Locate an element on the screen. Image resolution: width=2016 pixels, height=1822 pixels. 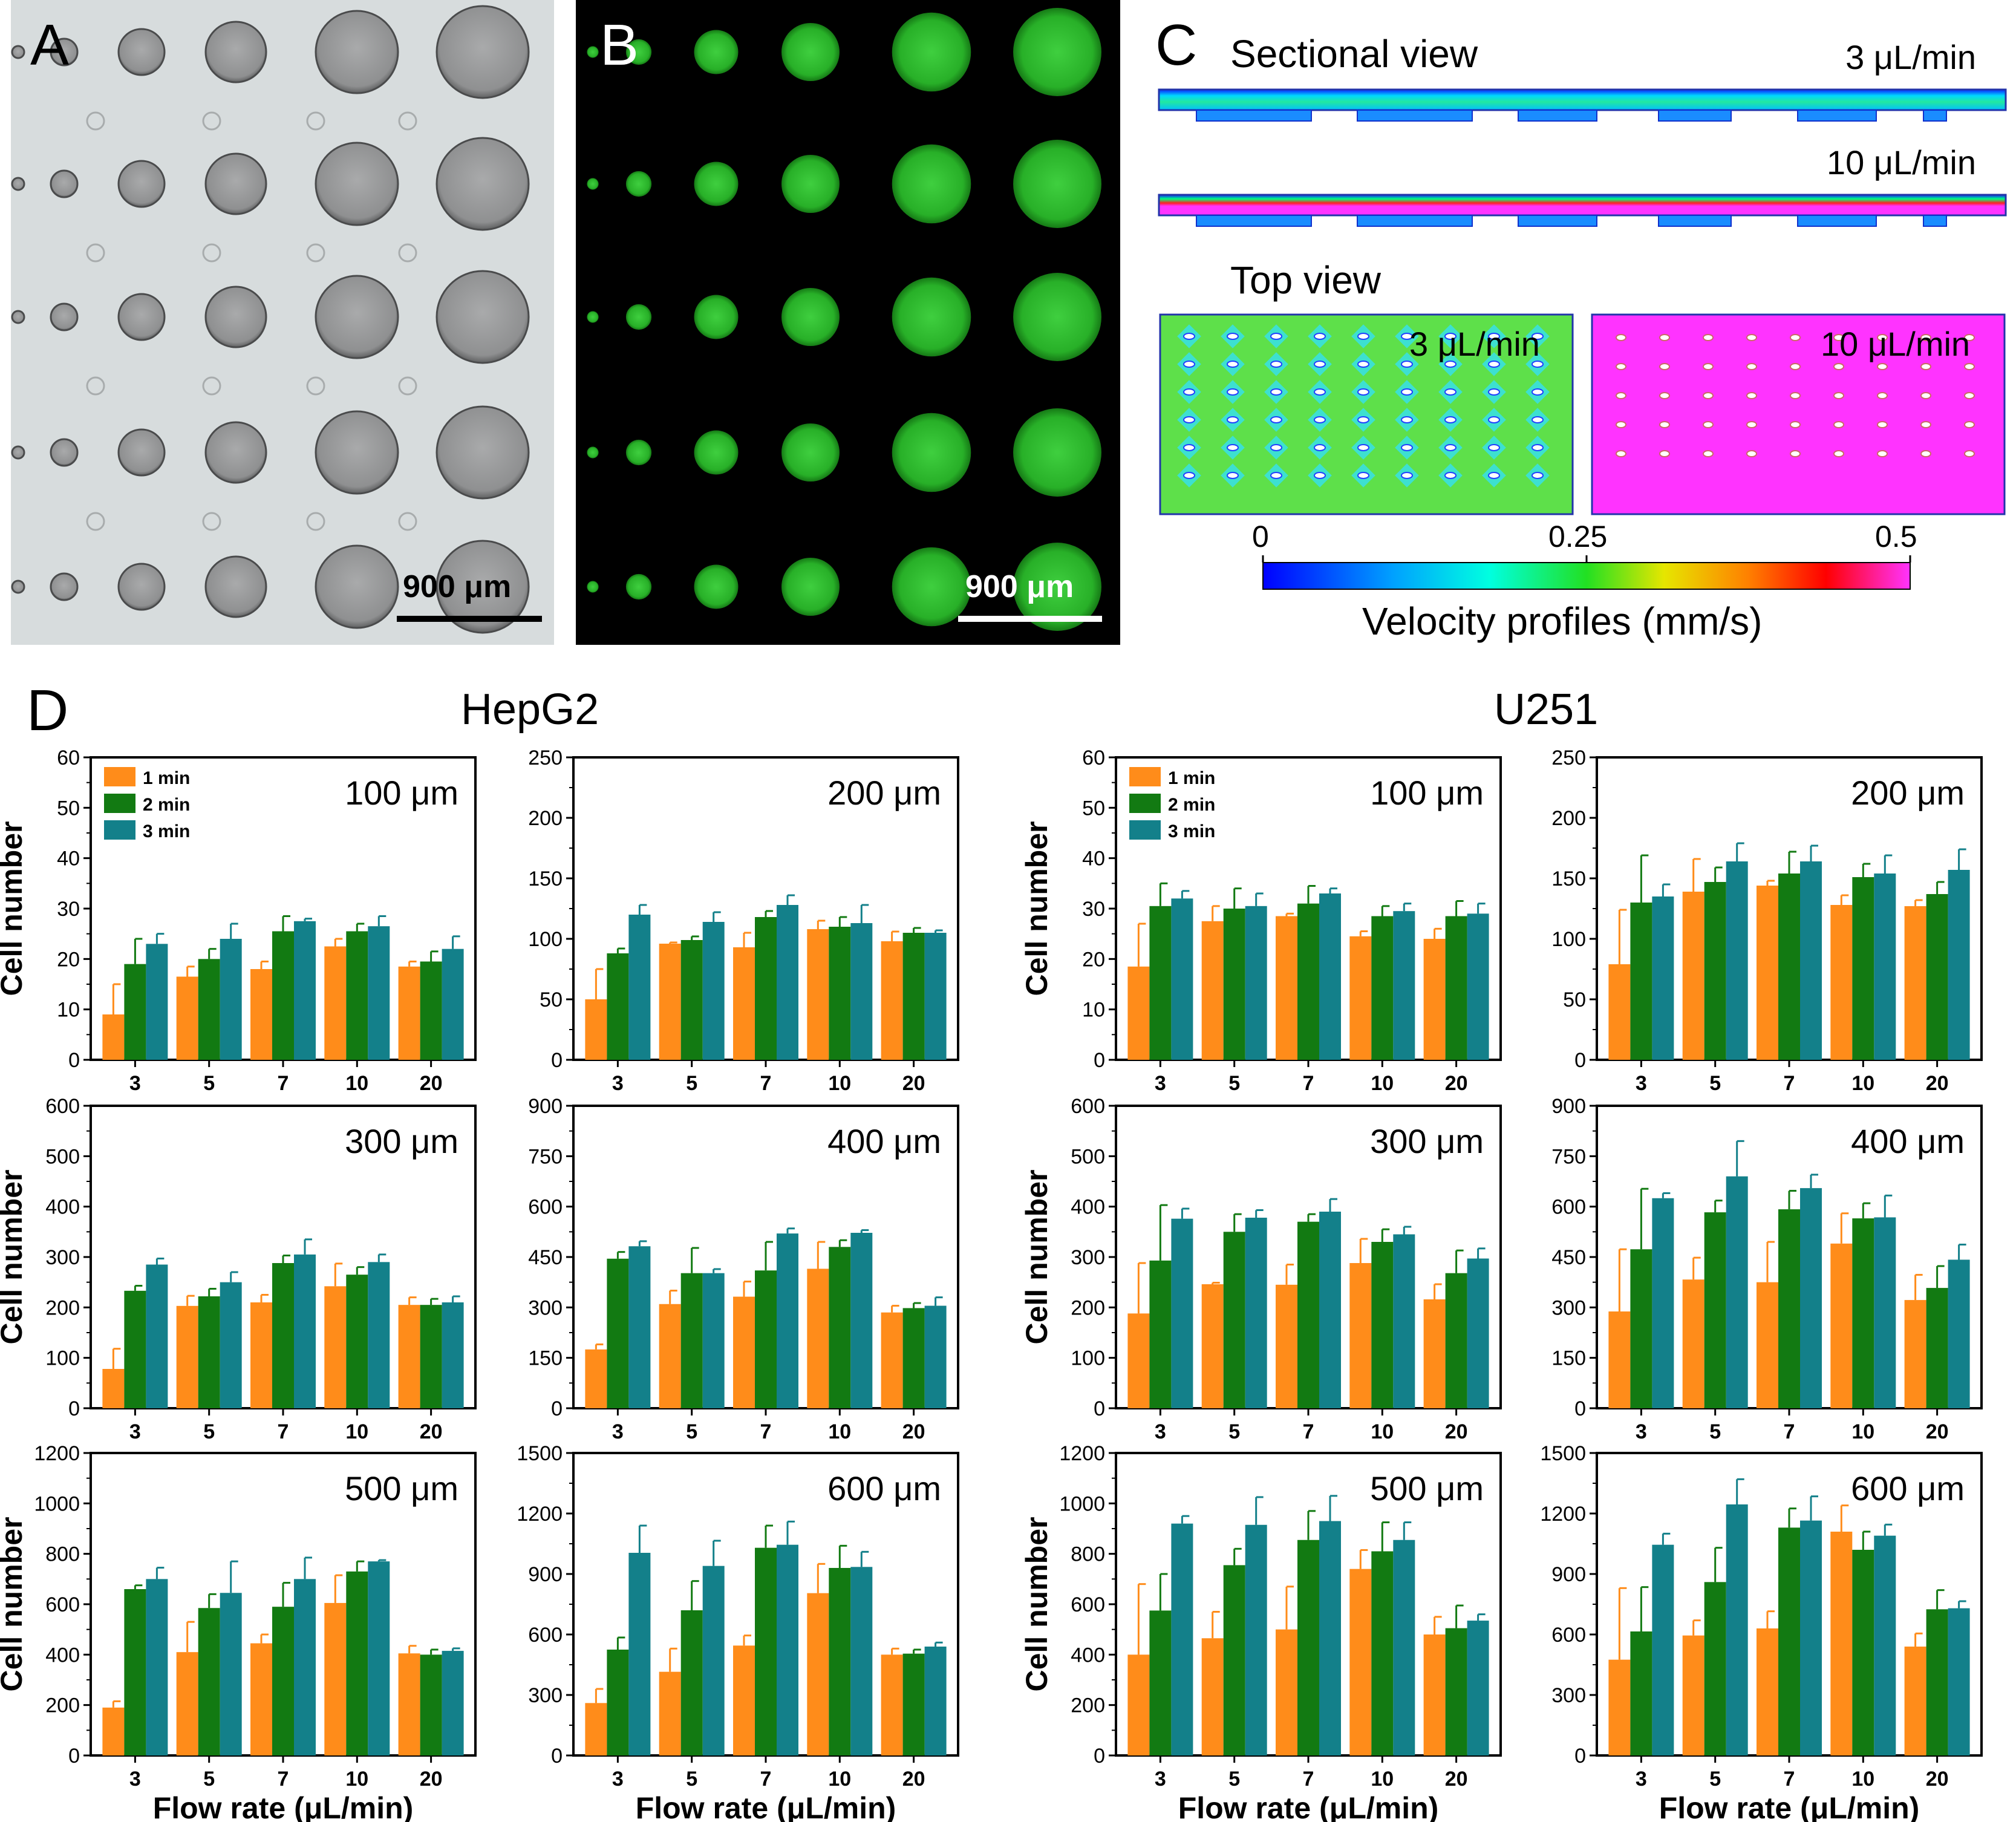
y-tick-label: 250 is located at coordinates (545, 757).